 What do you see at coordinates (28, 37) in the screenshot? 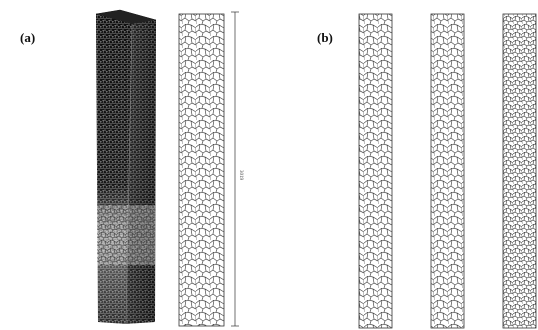
I see `panel-a-label: (a)` at bounding box center [28, 37].